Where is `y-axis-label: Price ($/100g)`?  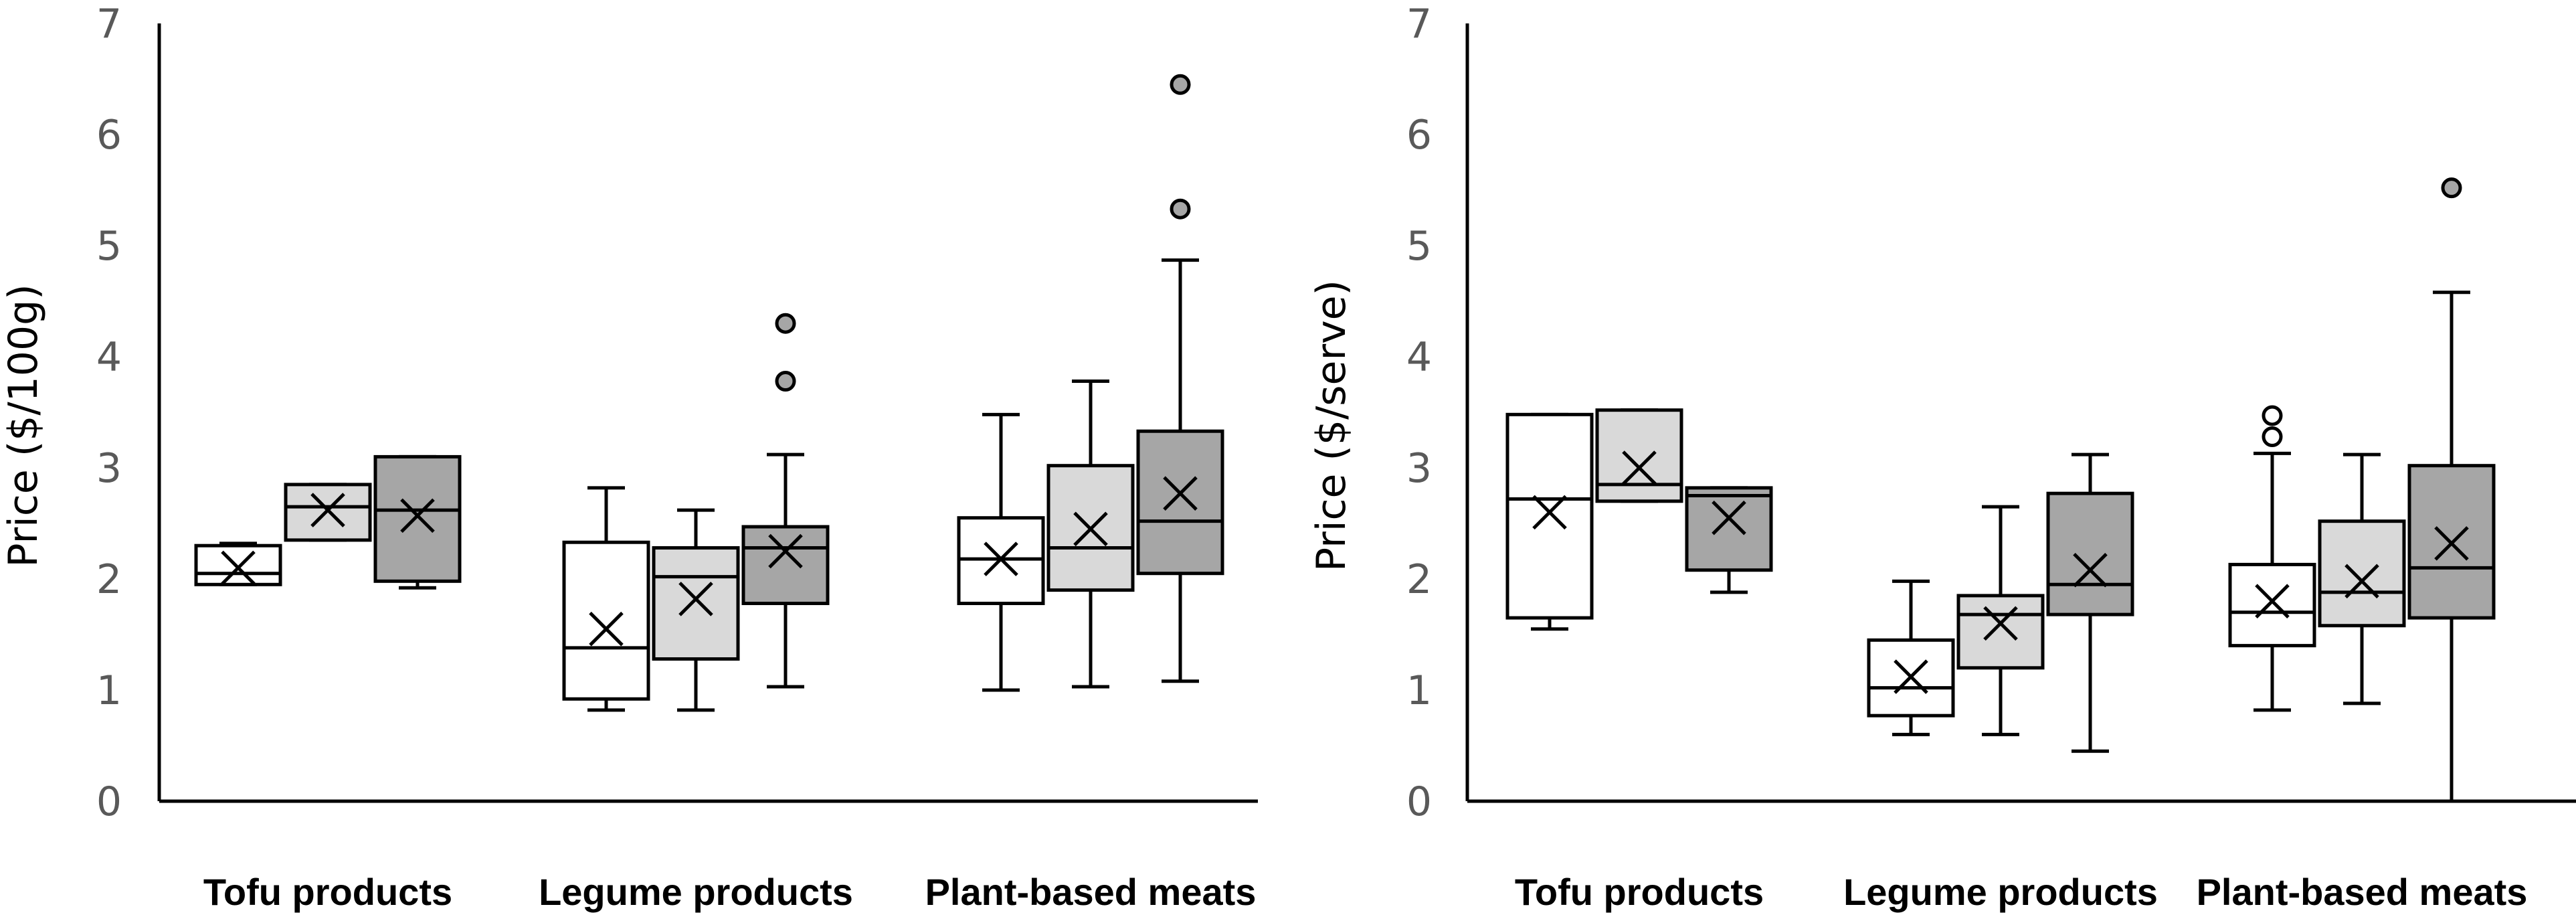 y-axis-label: Price ($/100g) is located at coordinates (23, 425).